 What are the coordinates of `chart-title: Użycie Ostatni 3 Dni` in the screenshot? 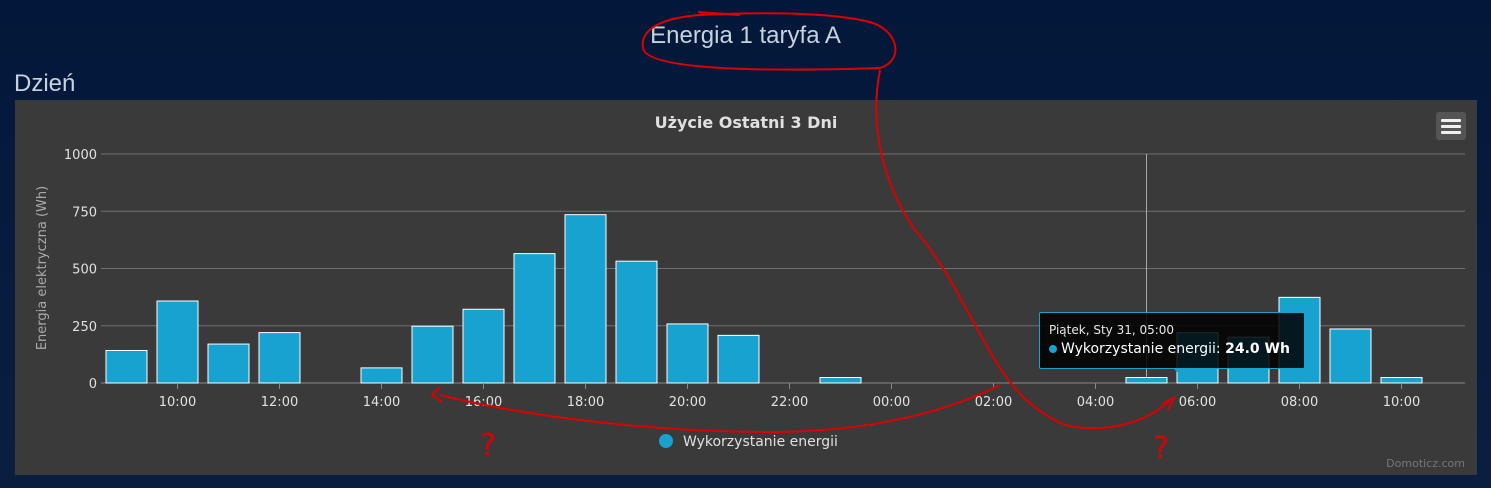 It's located at (746, 122).